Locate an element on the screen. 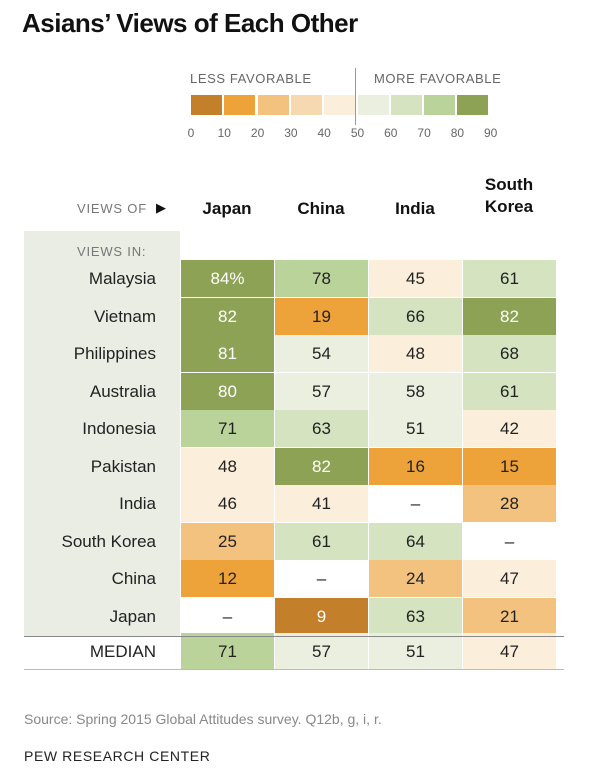  median-cell: 57 is located at coordinates (321, 651).